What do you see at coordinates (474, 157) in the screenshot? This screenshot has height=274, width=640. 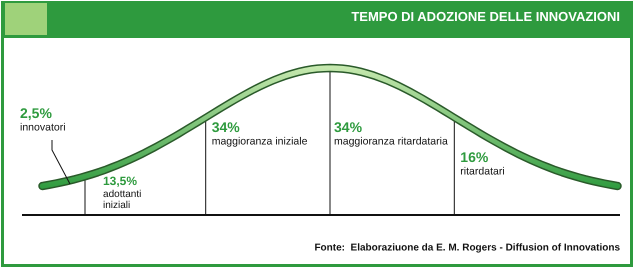 I see `data-label: 16%` at bounding box center [474, 157].